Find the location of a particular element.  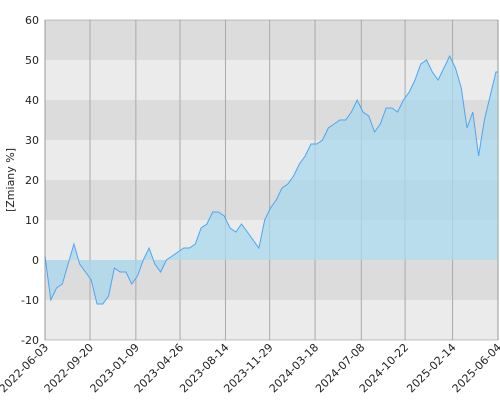

y-tick-label: 50 is located at coordinates (32, 60).